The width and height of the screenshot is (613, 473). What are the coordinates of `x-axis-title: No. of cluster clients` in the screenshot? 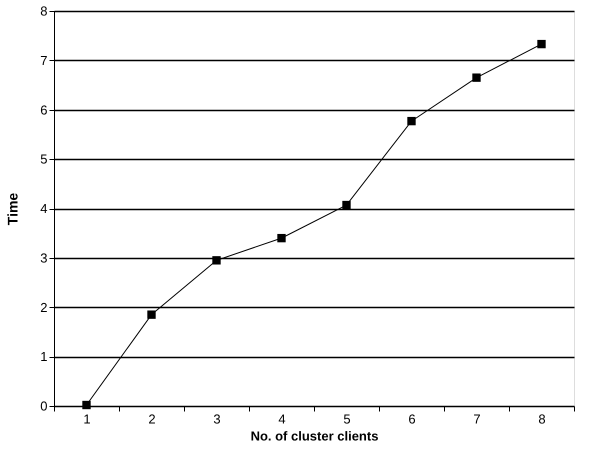 It's located at (314, 436).